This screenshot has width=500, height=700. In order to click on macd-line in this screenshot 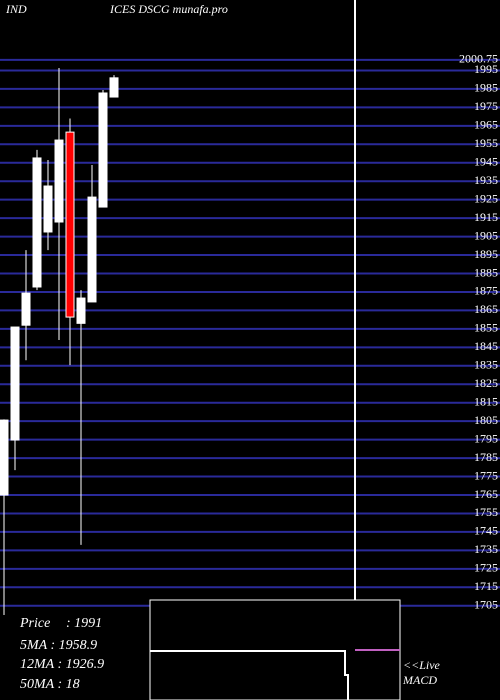, I will do `click(249, 675)`.